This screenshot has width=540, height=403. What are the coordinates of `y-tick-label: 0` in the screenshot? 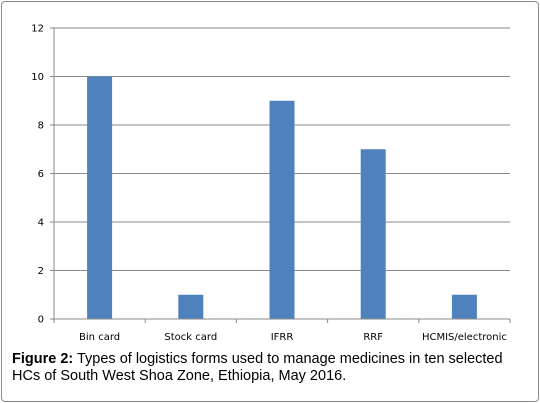 It's located at (41, 320).